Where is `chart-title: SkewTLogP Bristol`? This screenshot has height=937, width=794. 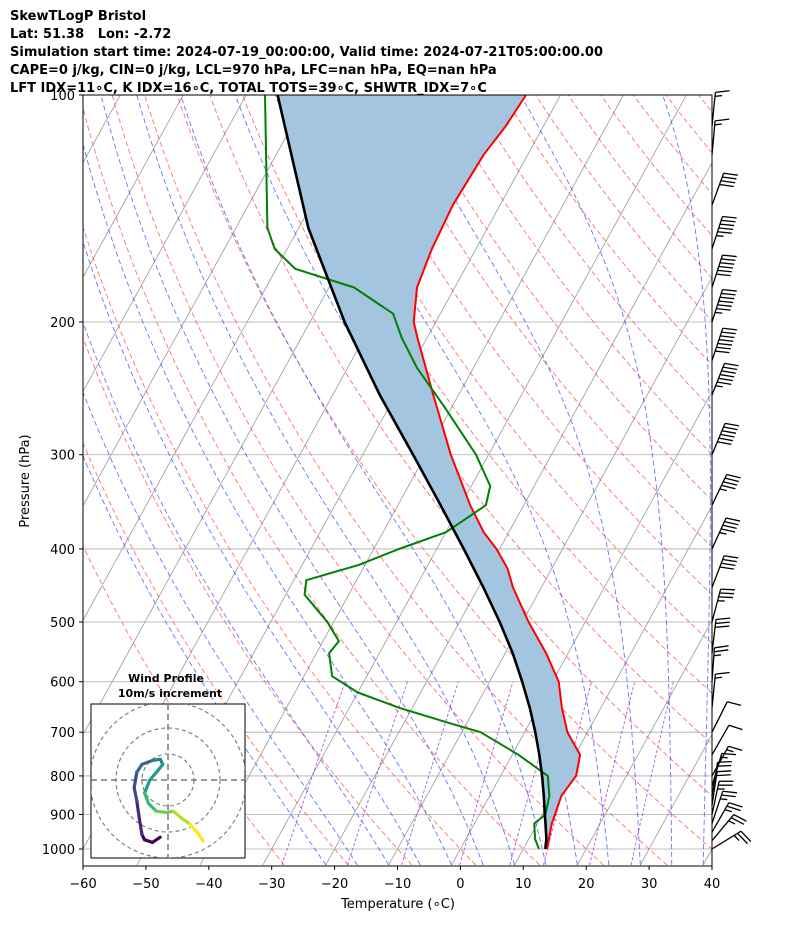
chart-title: SkewTLogP Bristol is located at coordinates (78, 16).